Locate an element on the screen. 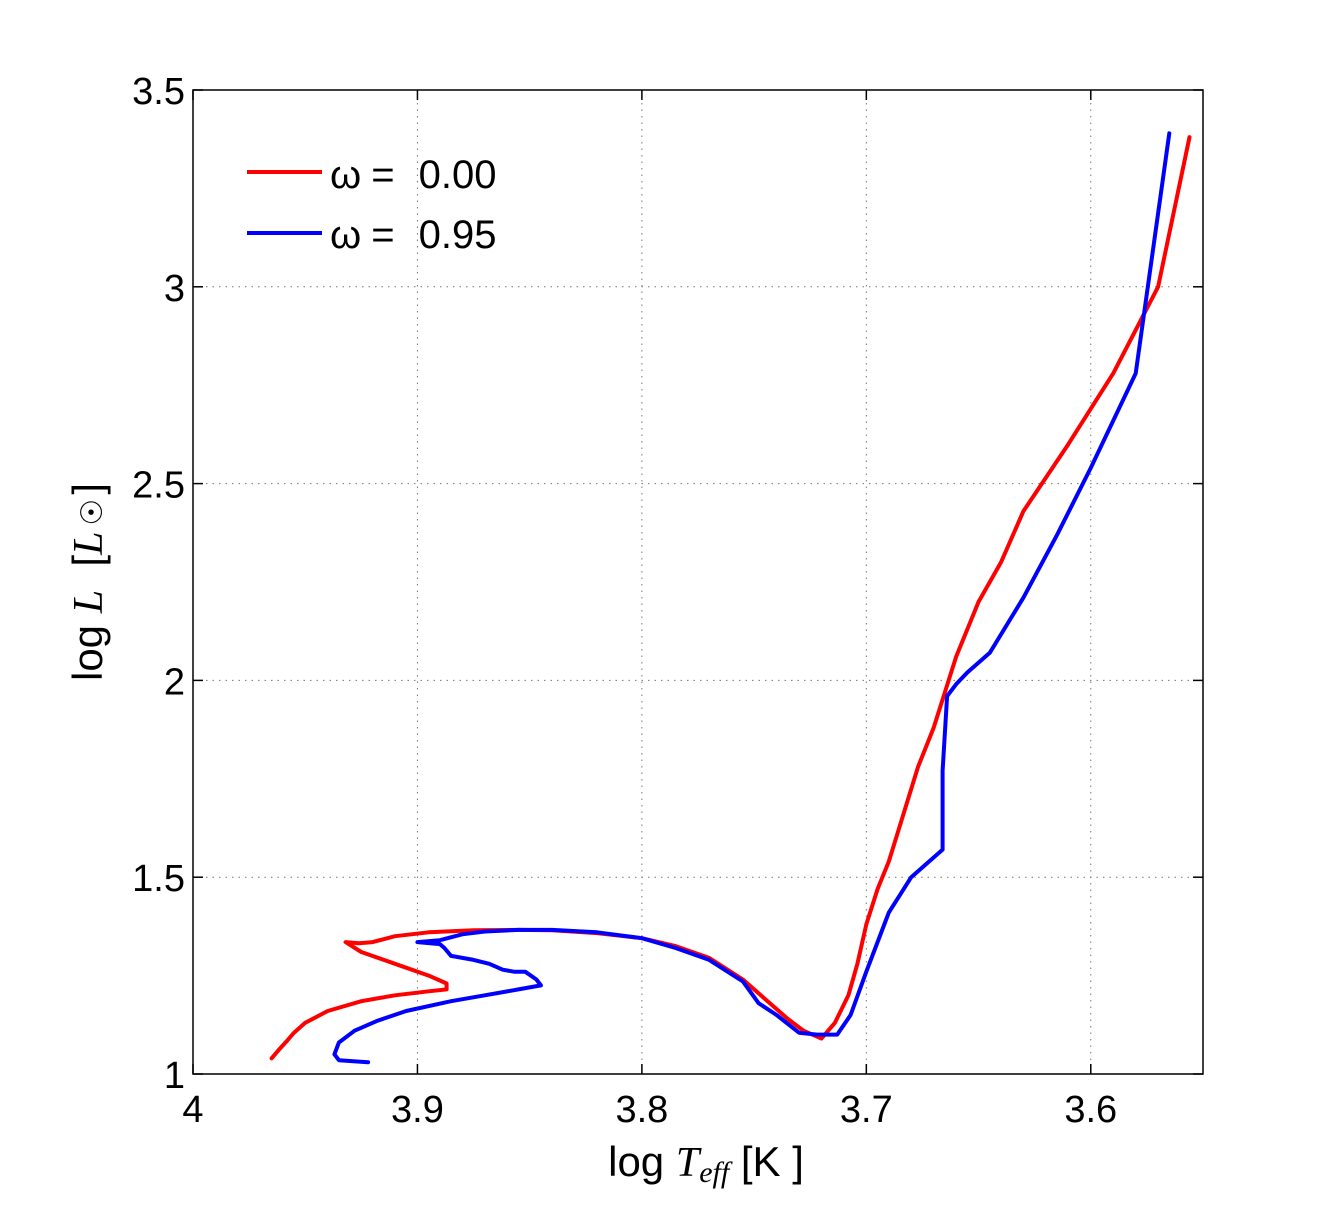 The height and width of the screenshot is (1207, 1329). x-tick-label: 3.8 is located at coordinates (641, 1110).